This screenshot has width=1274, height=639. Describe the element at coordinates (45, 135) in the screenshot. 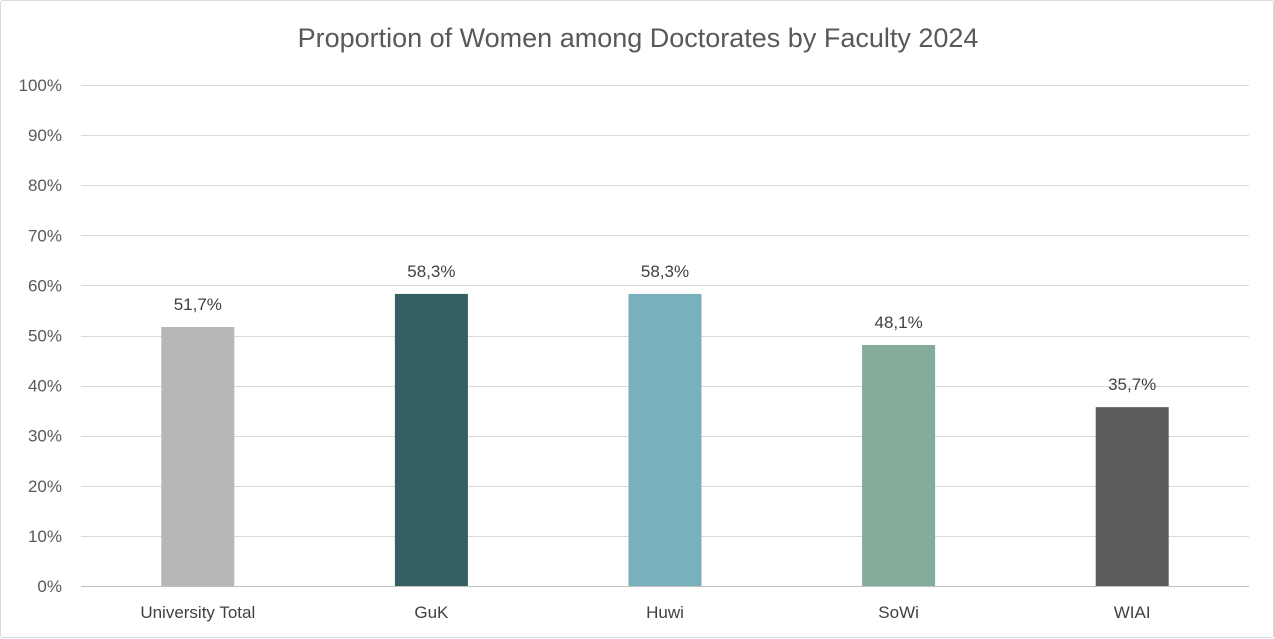

I see `y-tick-label: 90%` at that location.